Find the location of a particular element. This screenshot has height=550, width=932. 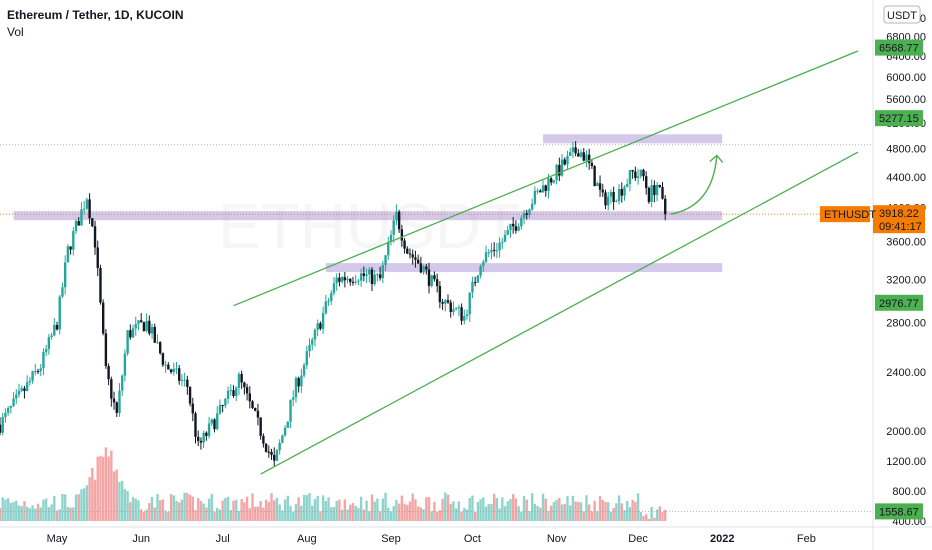

zone-band is located at coordinates (633, 139).